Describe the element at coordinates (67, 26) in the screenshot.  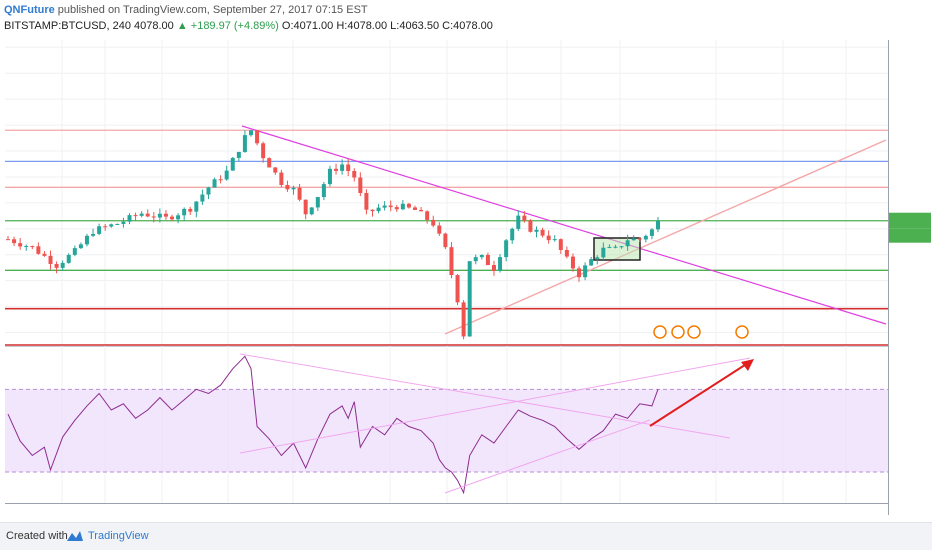
I see `symbol-label: BITSTAMP:BTCUSD, 240` at that location.